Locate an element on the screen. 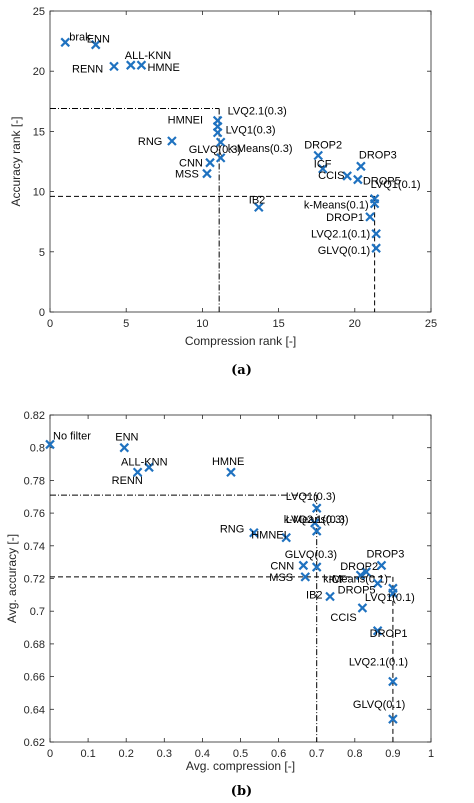  x-tick-label: 0.5 is located at coordinates (240, 754).